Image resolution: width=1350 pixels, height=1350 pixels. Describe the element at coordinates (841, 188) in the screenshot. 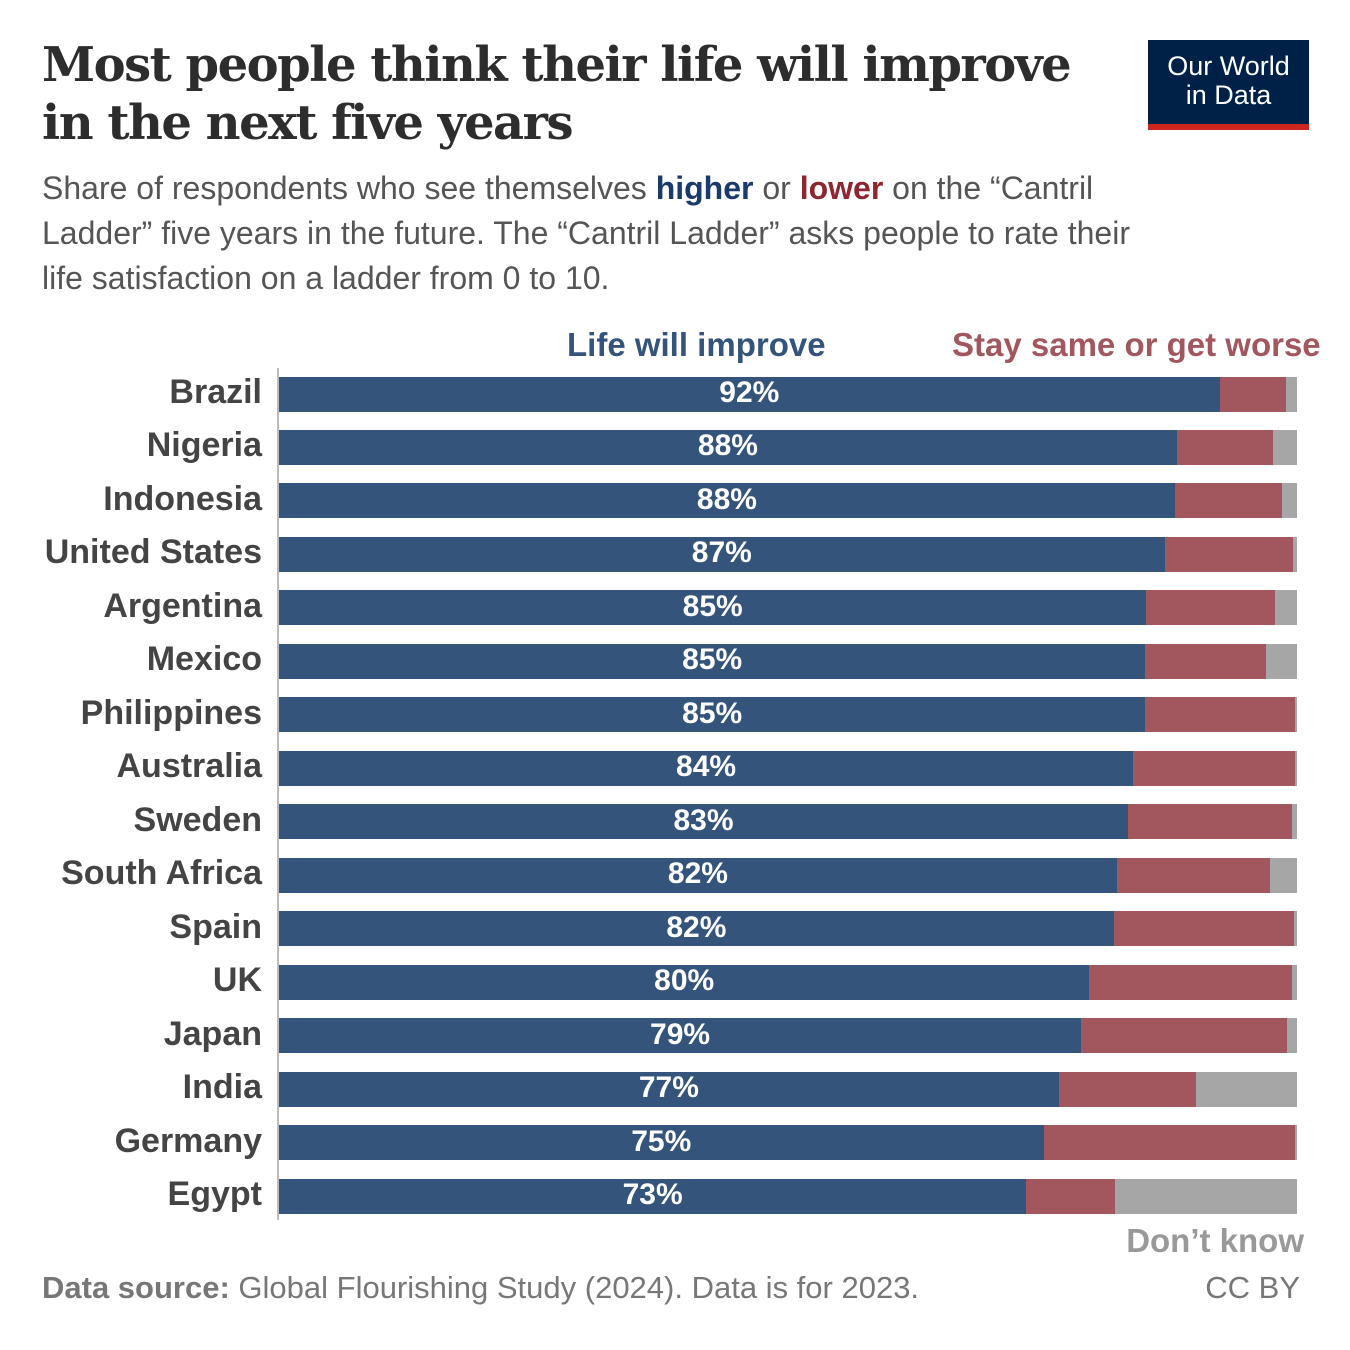

I see `subtitle-lower: lower` at that location.